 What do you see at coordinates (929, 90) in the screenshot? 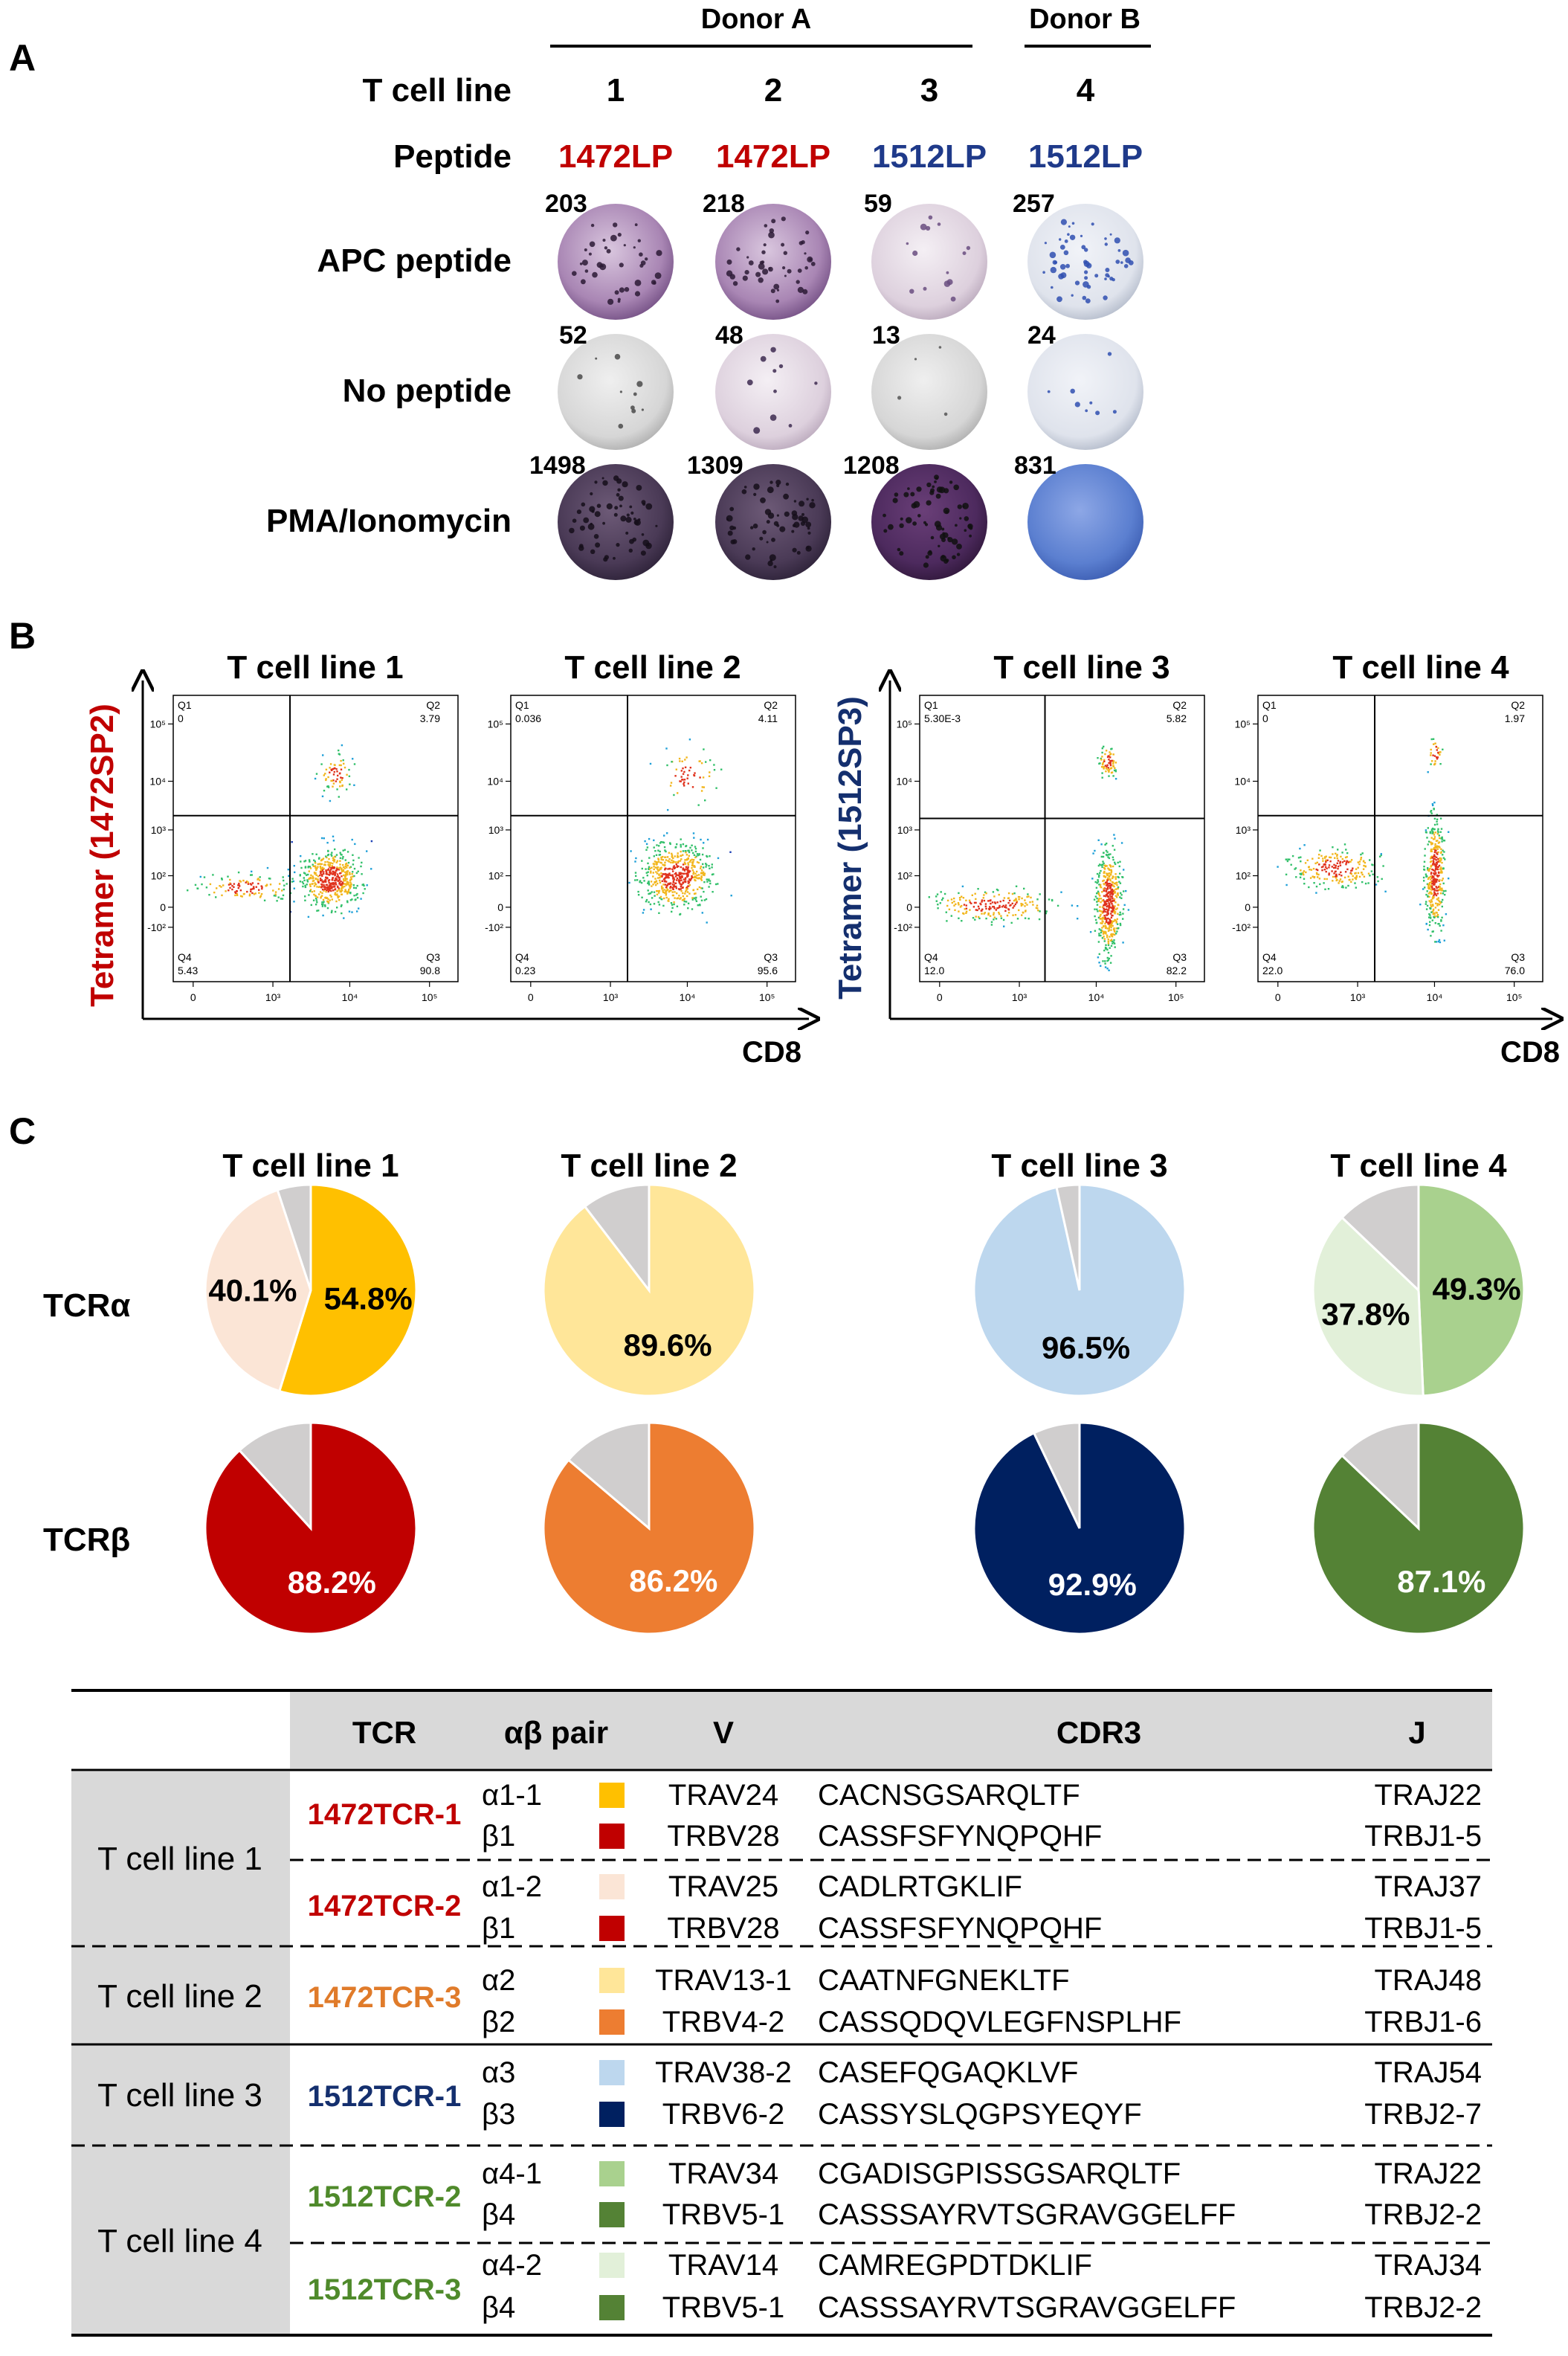
I see `line-number: 3` at bounding box center [929, 90].